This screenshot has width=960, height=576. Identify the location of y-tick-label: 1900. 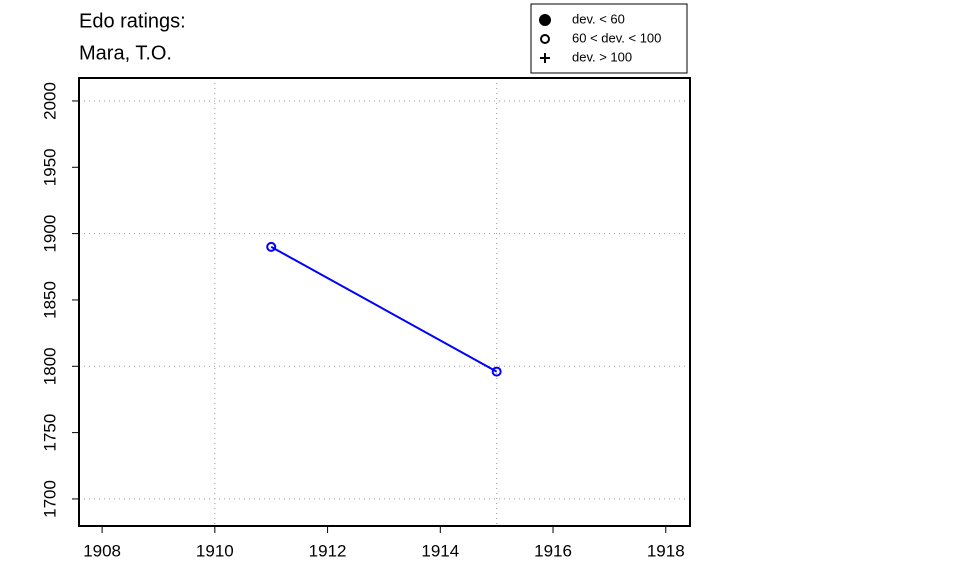
(49, 234).